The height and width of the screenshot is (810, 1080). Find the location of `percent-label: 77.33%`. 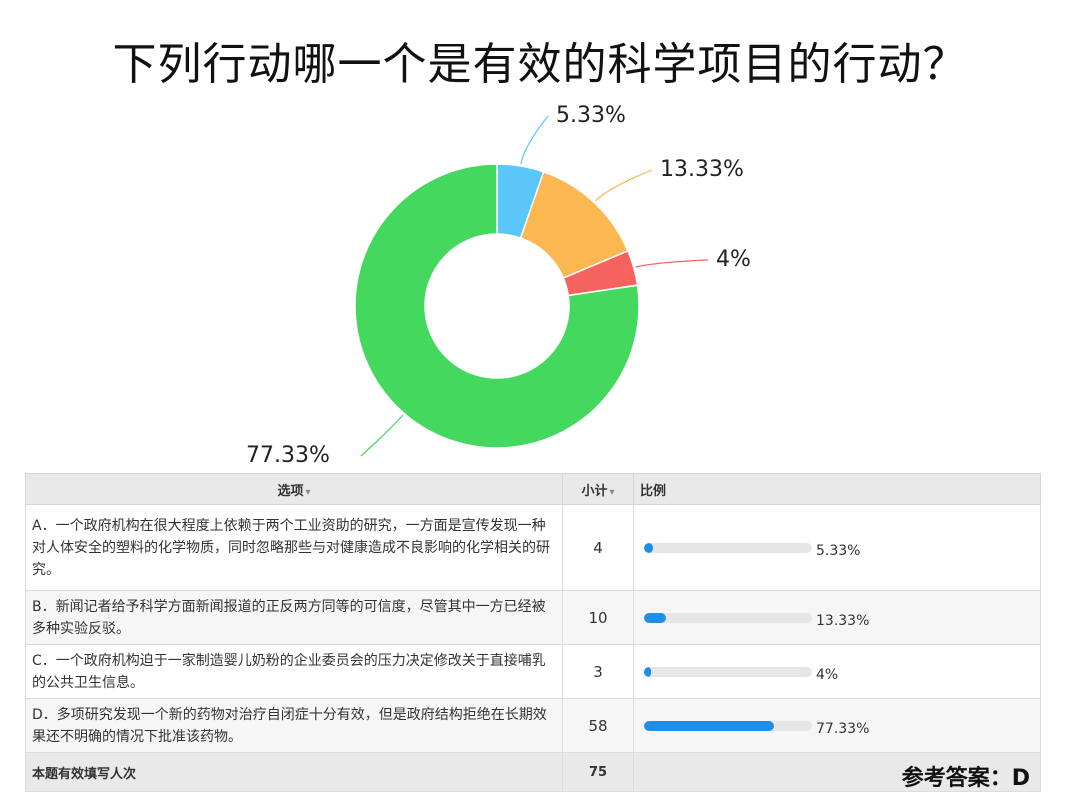

percent-label: 77.33% is located at coordinates (843, 728).